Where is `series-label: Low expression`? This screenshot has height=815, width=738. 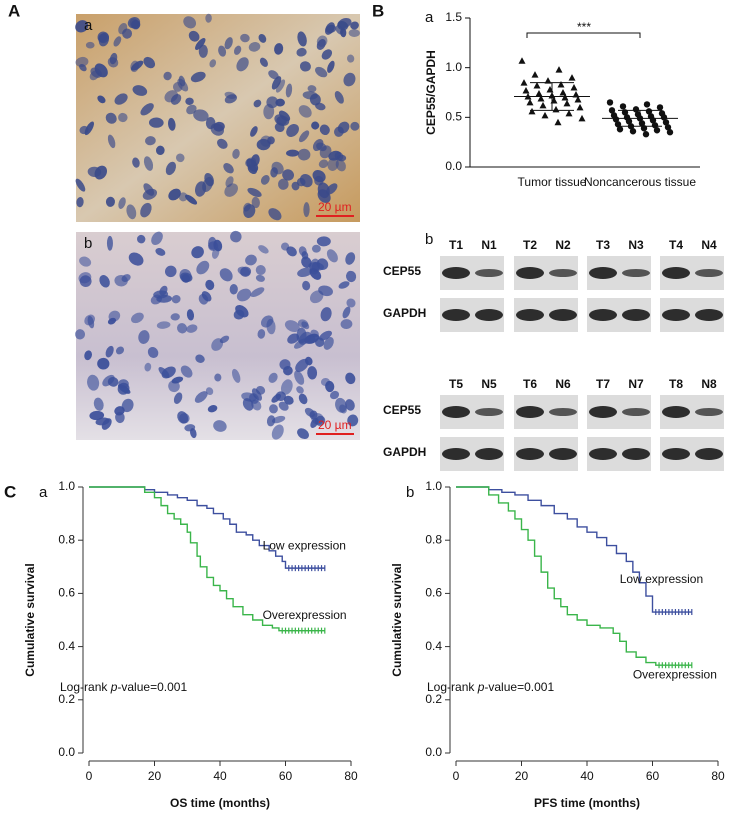
series-label: Low expression is located at coordinates (304, 545).